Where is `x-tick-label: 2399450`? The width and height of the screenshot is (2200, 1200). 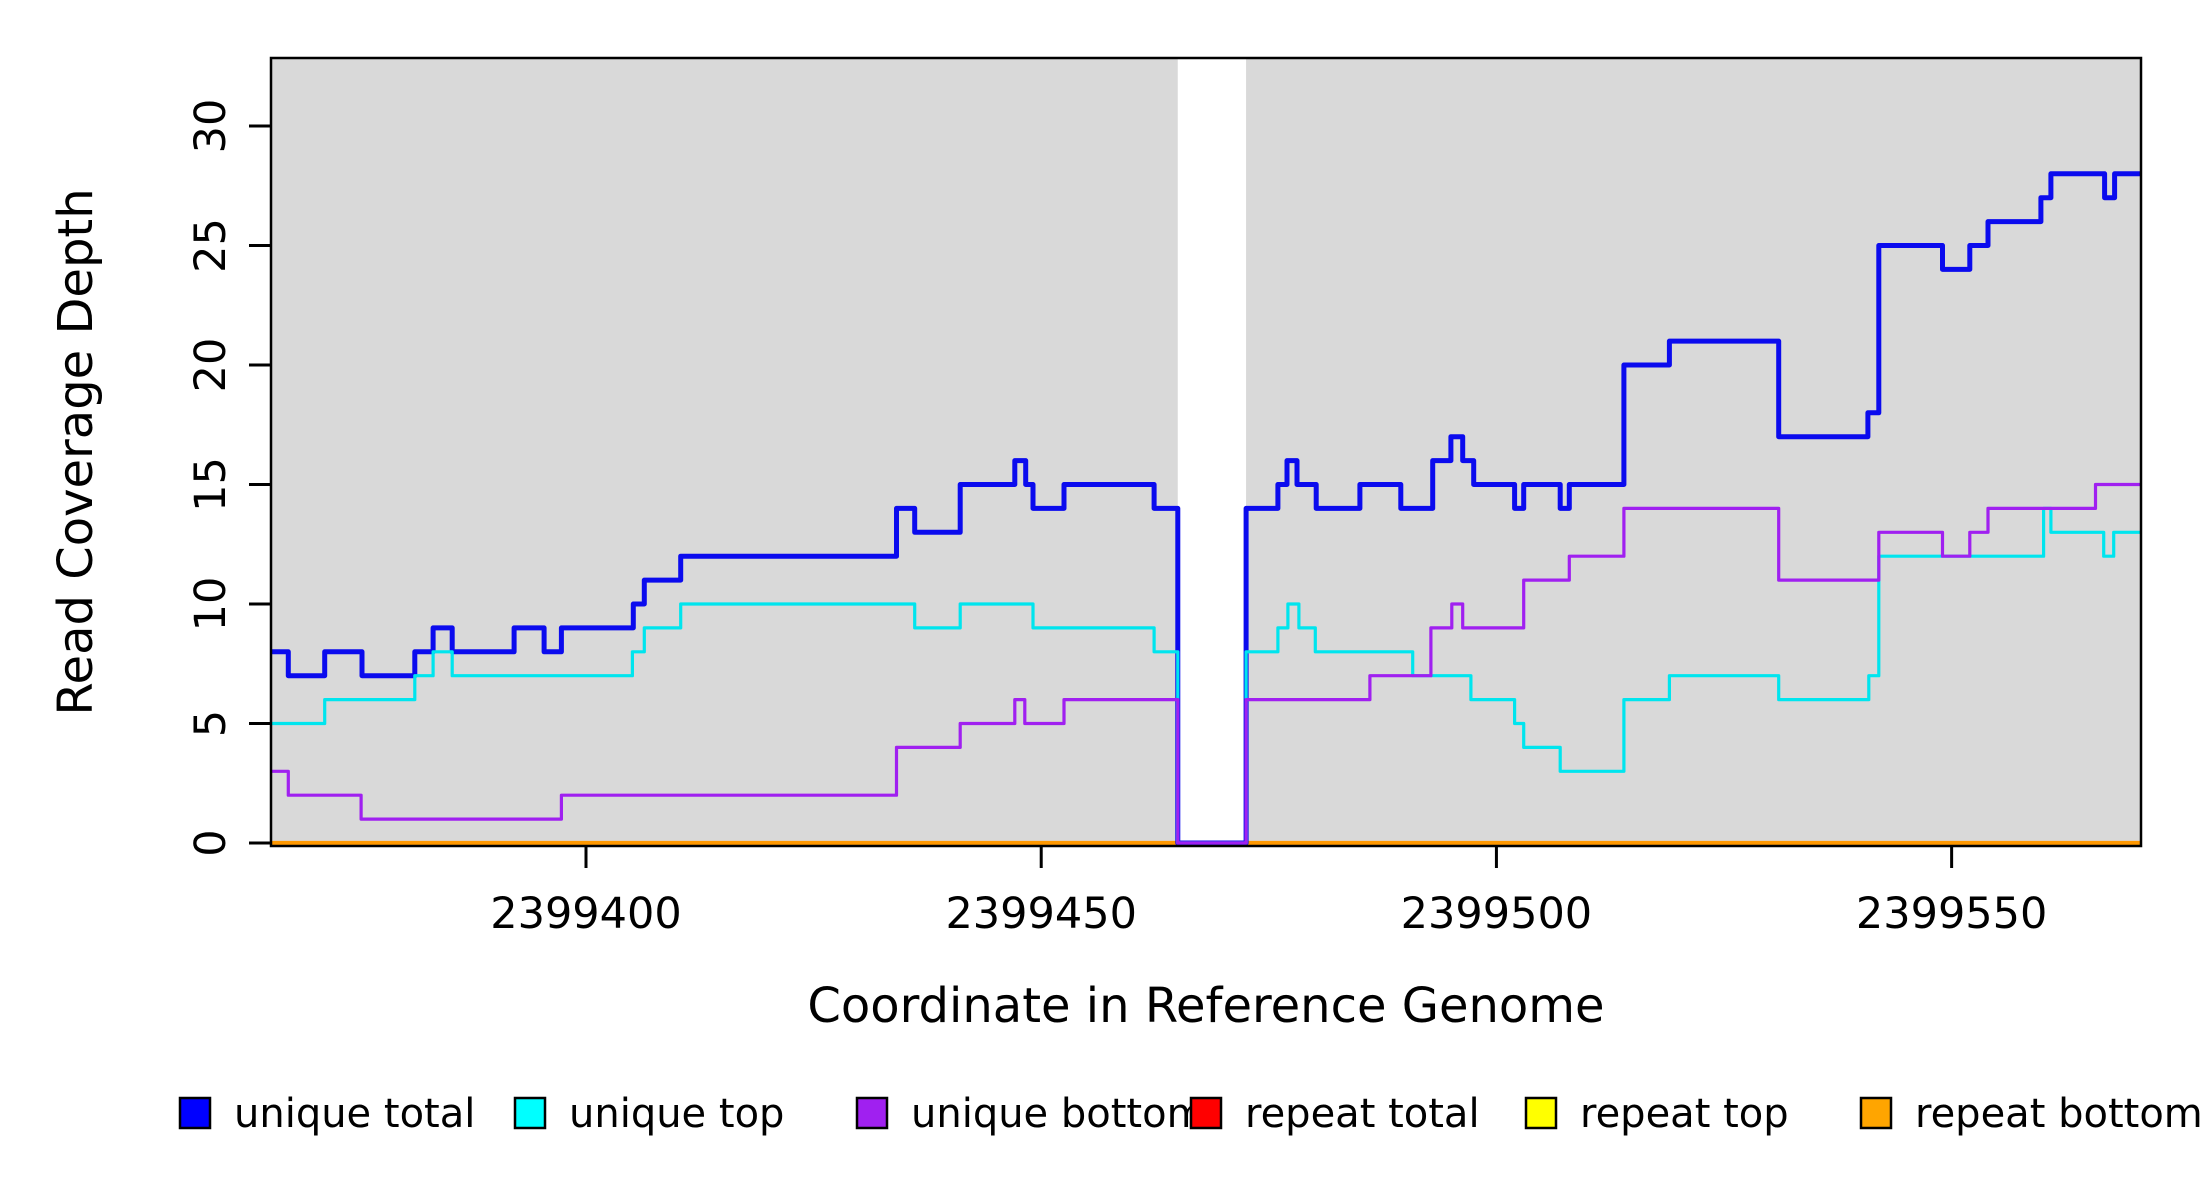
x-tick-label: 2399450 is located at coordinates (1041, 914).